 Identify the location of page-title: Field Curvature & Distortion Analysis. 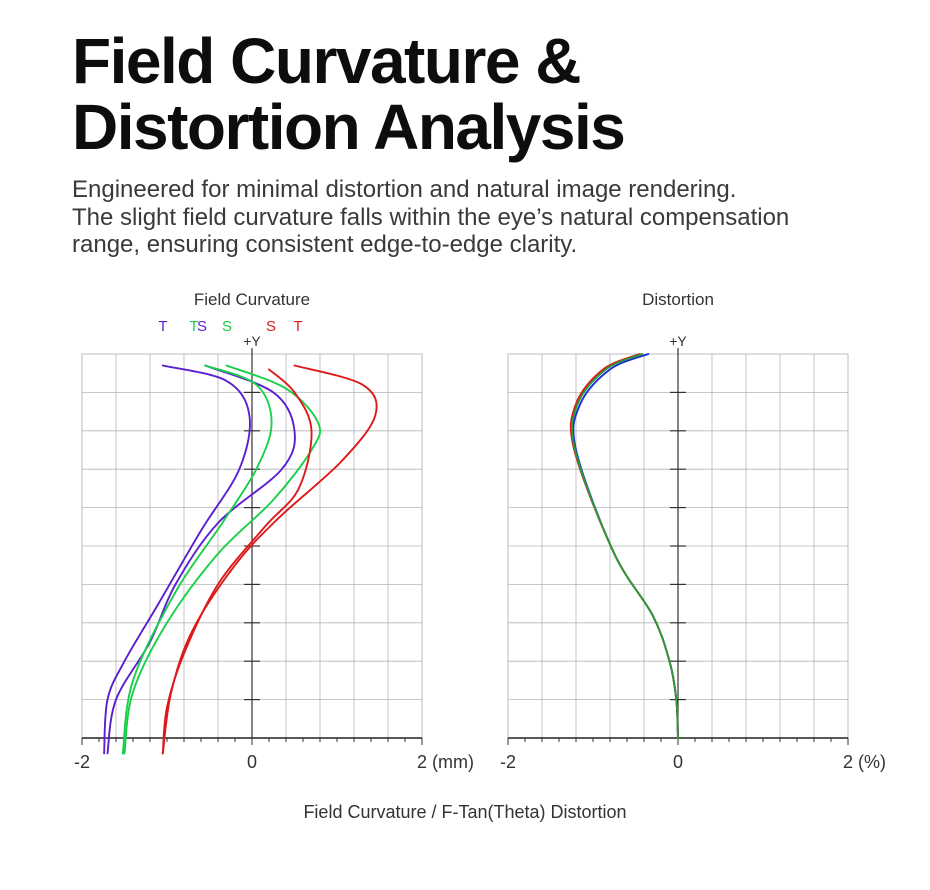
(349, 94).